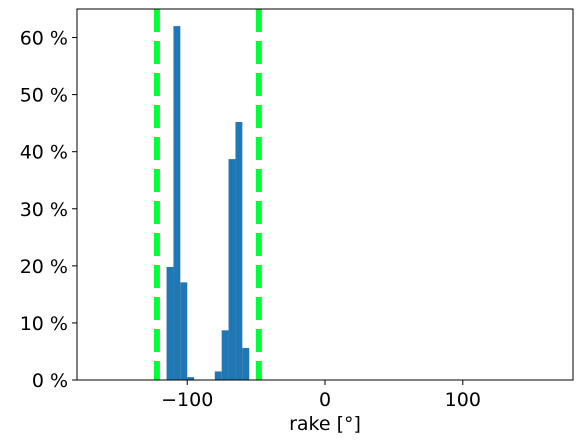 The height and width of the screenshot is (444, 582). What do you see at coordinates (187, 400) in the screenshot?
I see `x-tick-label: −100` at bounding box center [187, 400].